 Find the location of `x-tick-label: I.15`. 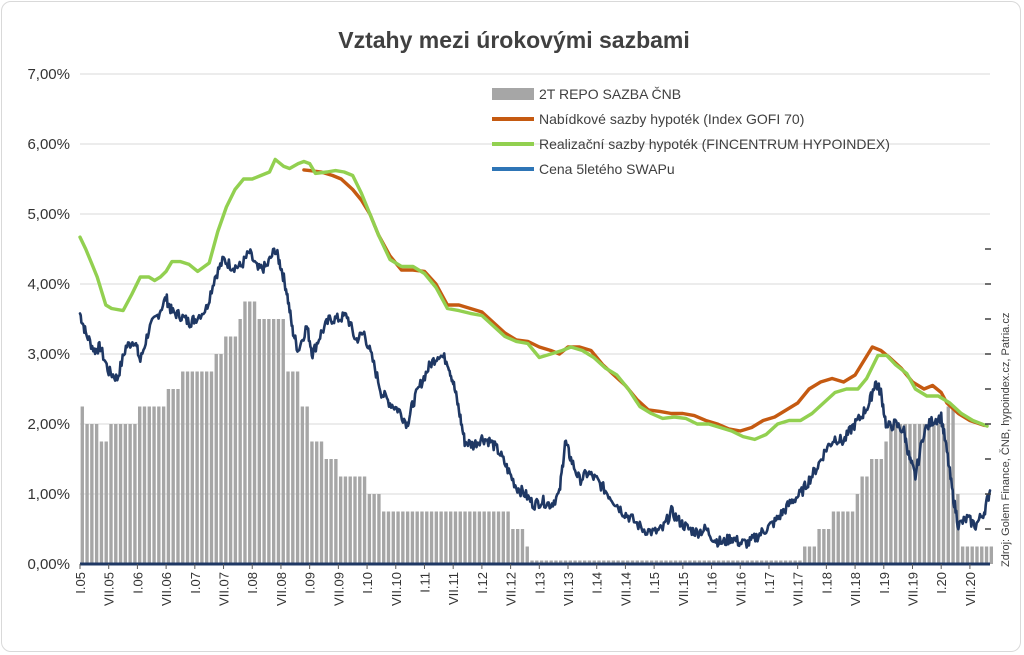

x-tick-label: I.15 is located at coordinates (654, 583).